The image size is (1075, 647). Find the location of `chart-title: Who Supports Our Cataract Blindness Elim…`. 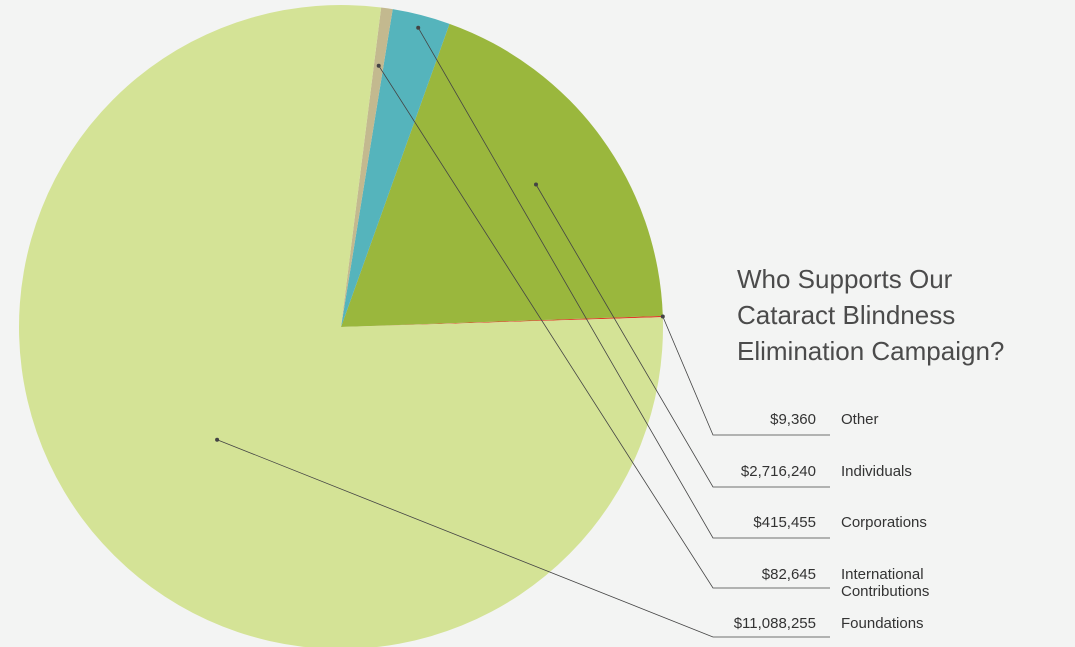

chart-title: Who Supports Our Cataract Blindness Elim… is located at coordinates (902, 315).